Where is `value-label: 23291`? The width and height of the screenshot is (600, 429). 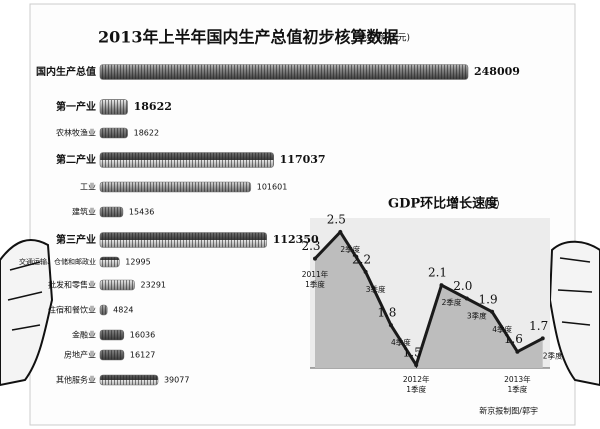 value-label: 23291 is located at coordinates (153, 285).